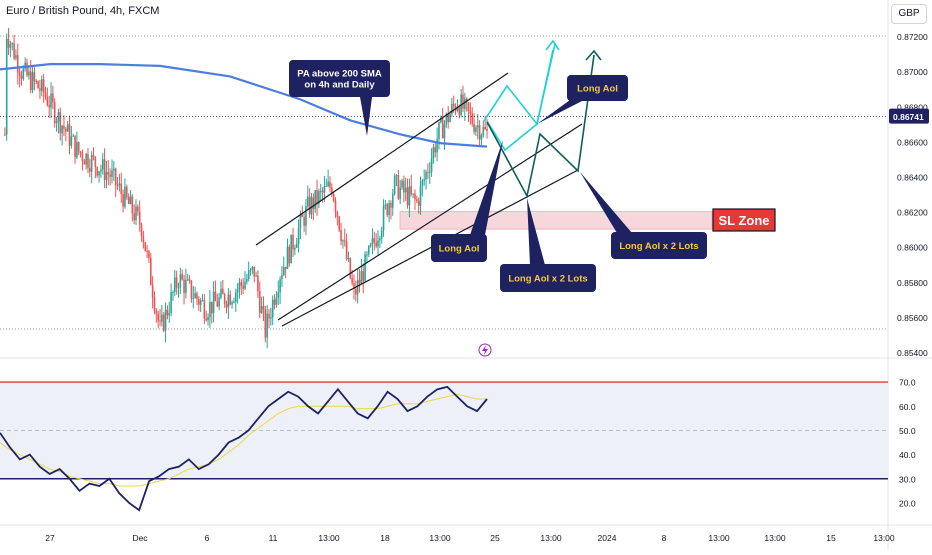 Image resolution: width=932 pixels, height=555 pixels. I want to click on time-tick-label: 15, so click(831, 538).